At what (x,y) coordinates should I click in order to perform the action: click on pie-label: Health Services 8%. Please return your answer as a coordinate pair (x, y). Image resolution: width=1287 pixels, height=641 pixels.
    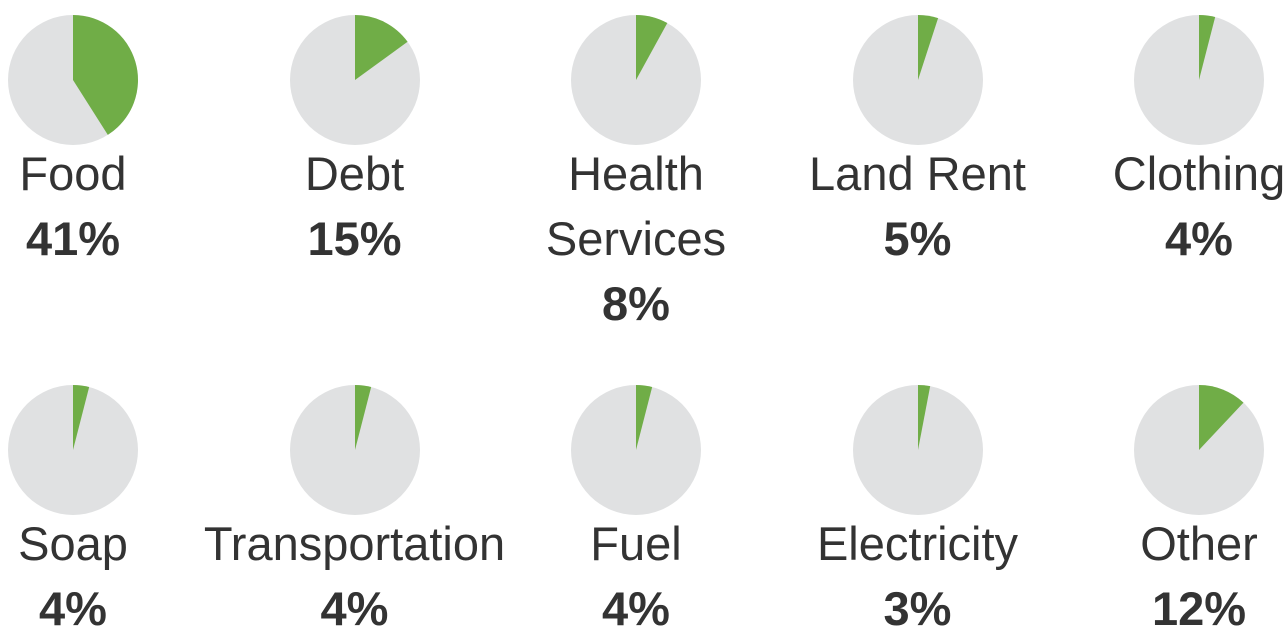
    Looking at the image, I should click on (636, 238).